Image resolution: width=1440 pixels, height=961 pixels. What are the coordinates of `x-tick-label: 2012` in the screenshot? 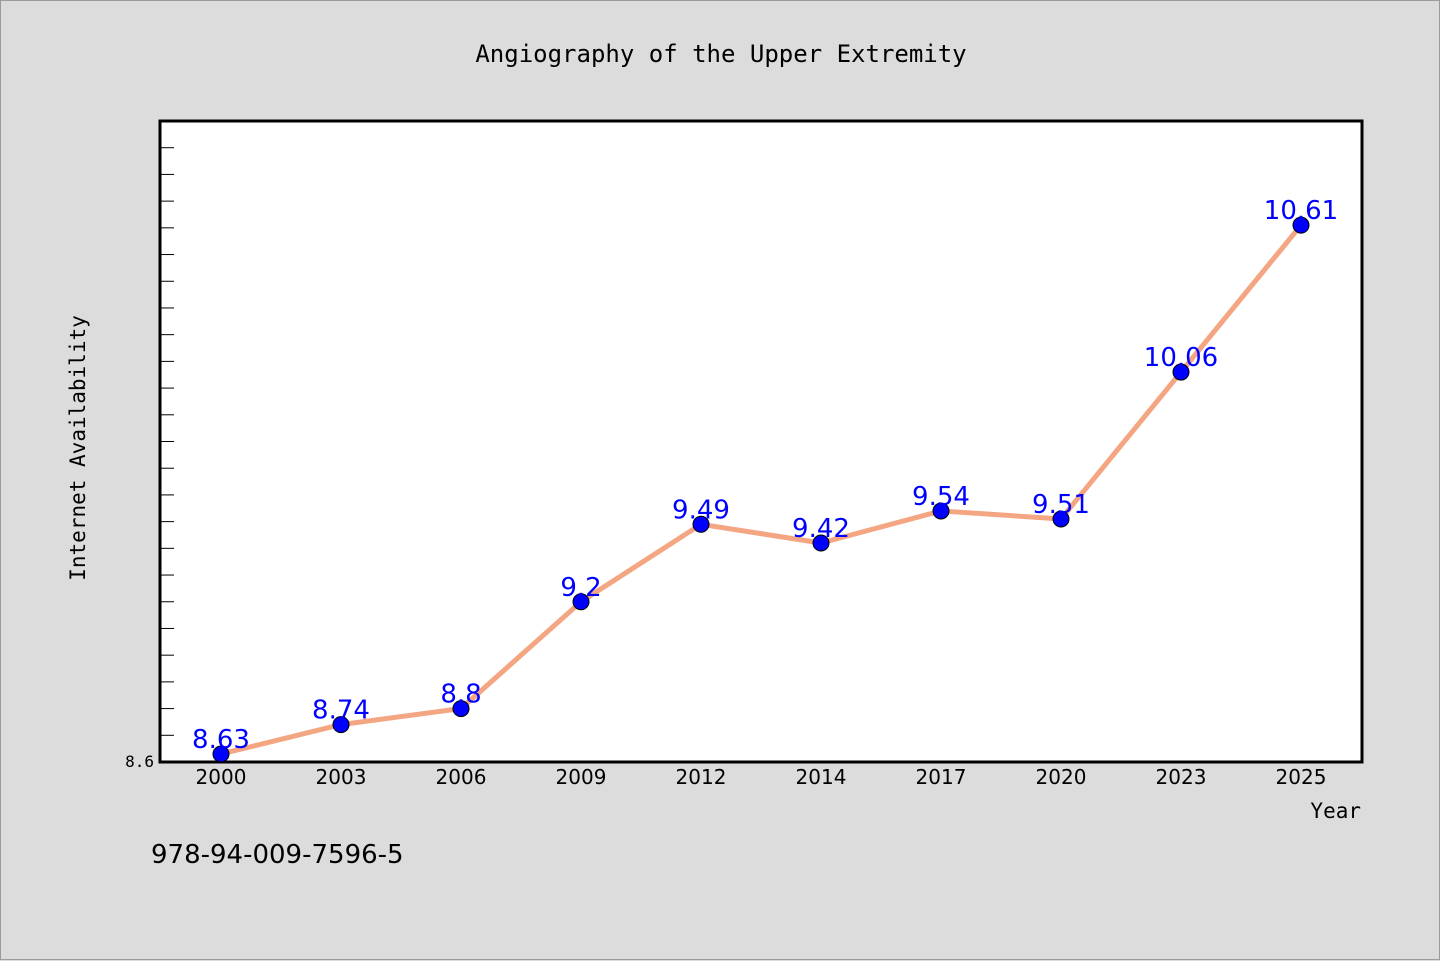 It's located at (701, 777).